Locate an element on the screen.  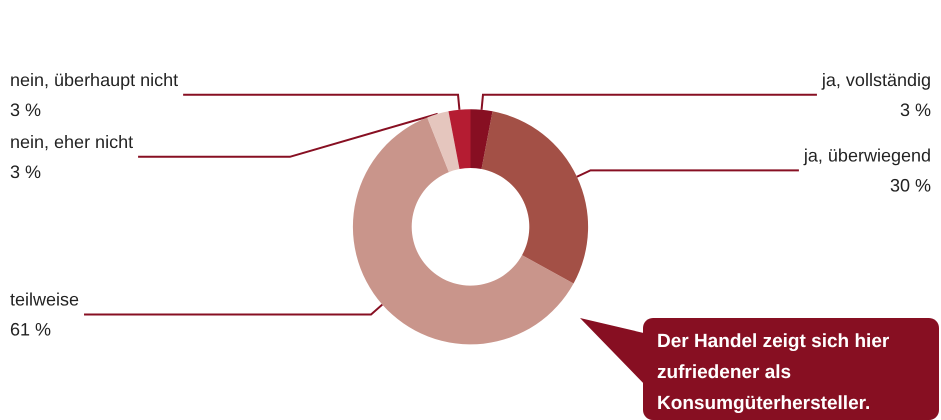
data-label: 30 % is located at coordinates (910, 185).